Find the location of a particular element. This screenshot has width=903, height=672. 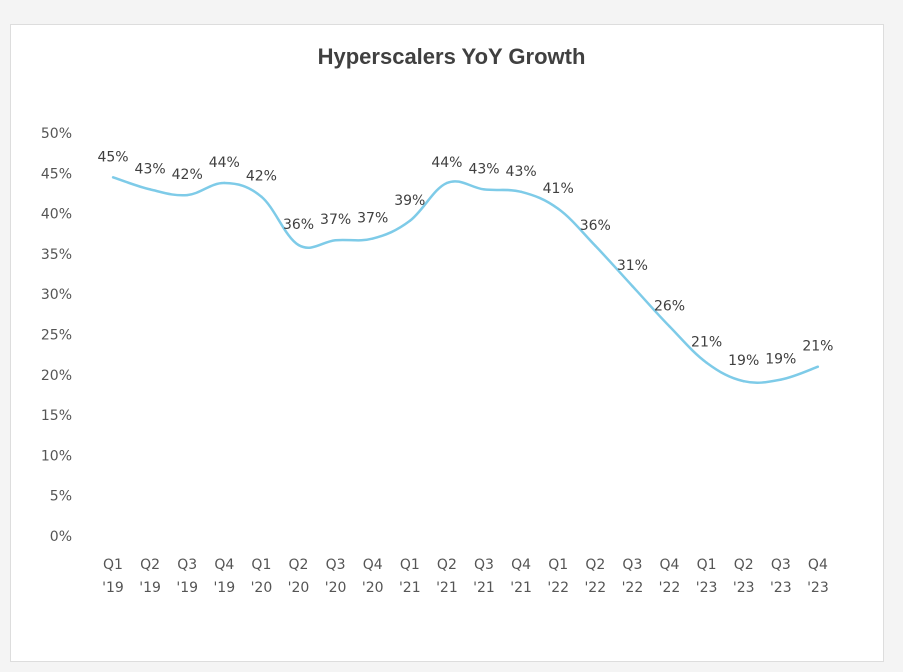

y-tick-label: 30% is located at coordinates (56, 295).